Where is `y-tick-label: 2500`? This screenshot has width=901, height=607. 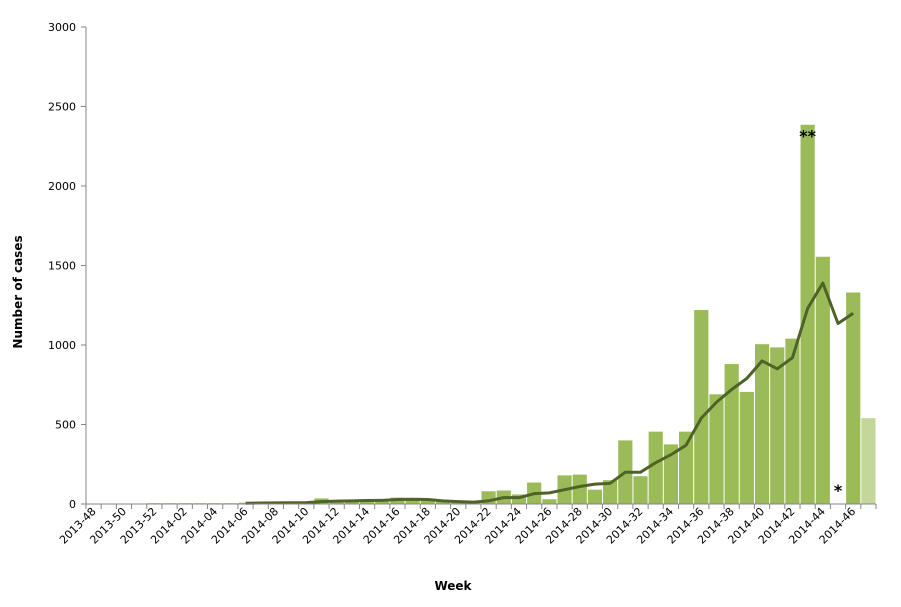 y-tick-label: 2500 is located at coordinates (62, 107).